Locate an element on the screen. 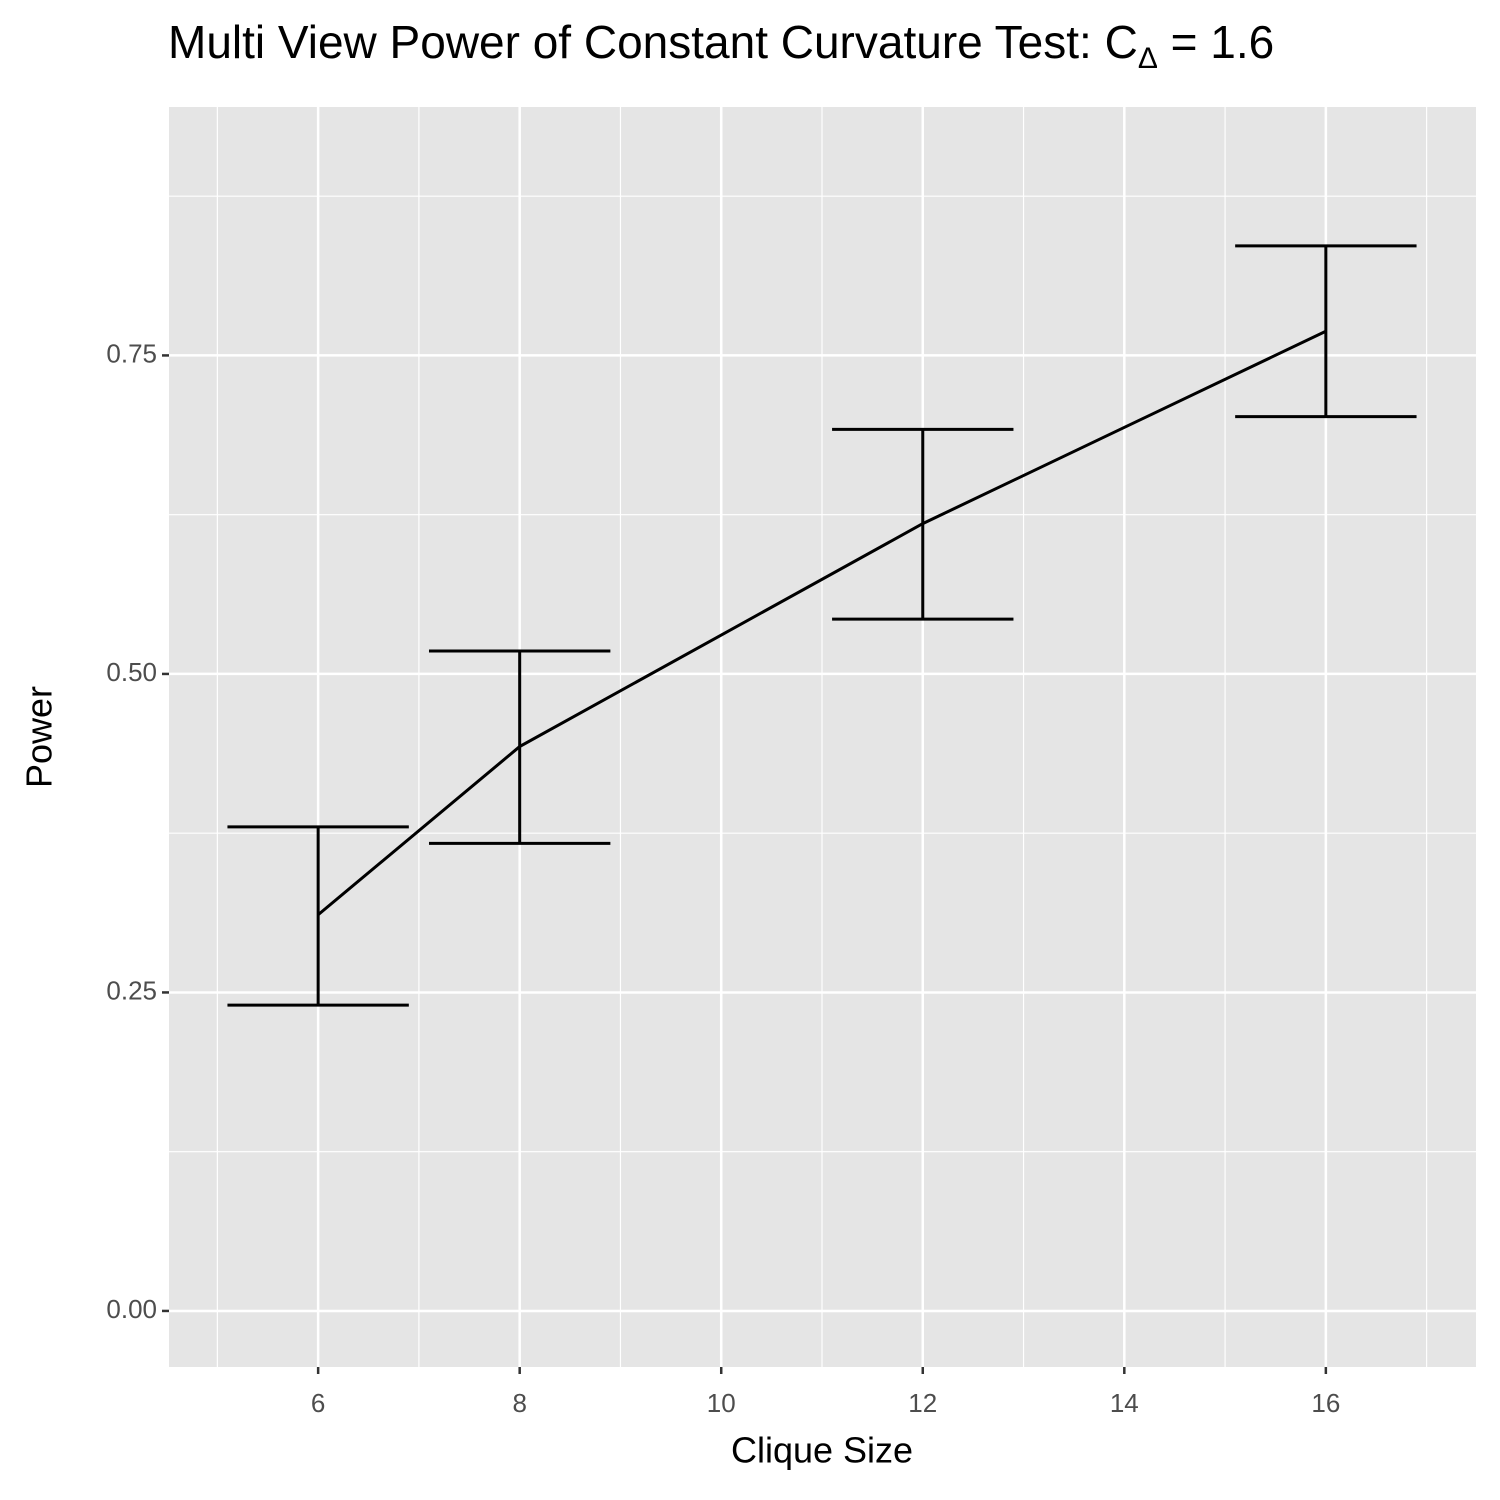 This screenshot has height=1500, width=1500. x-tick-label: 10 is located at coordinates (721, 1403).